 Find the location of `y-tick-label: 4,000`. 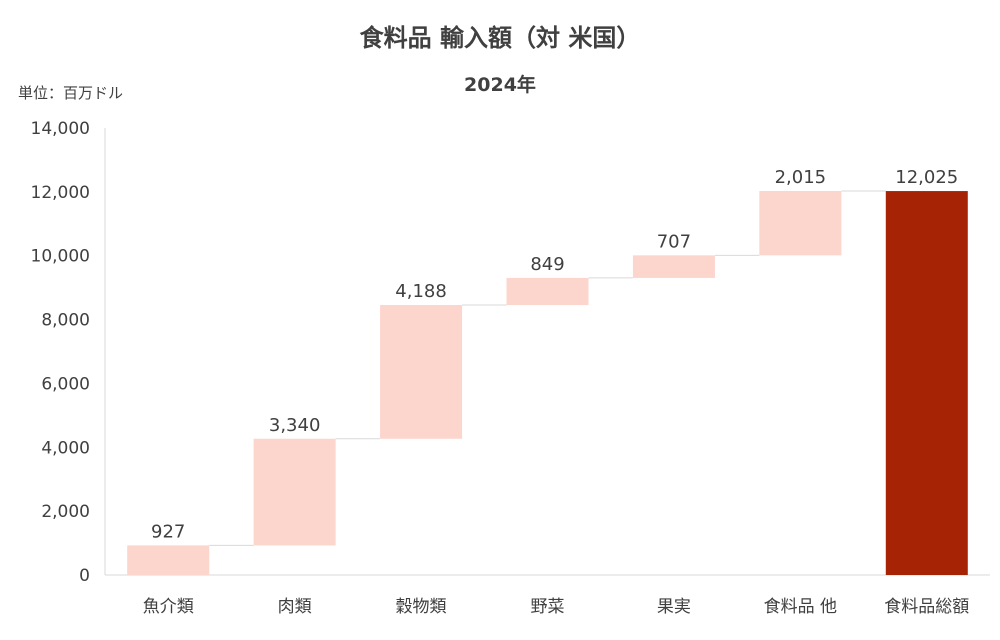

y-tick-label: 4,000 is located at coordinates (65, 448).